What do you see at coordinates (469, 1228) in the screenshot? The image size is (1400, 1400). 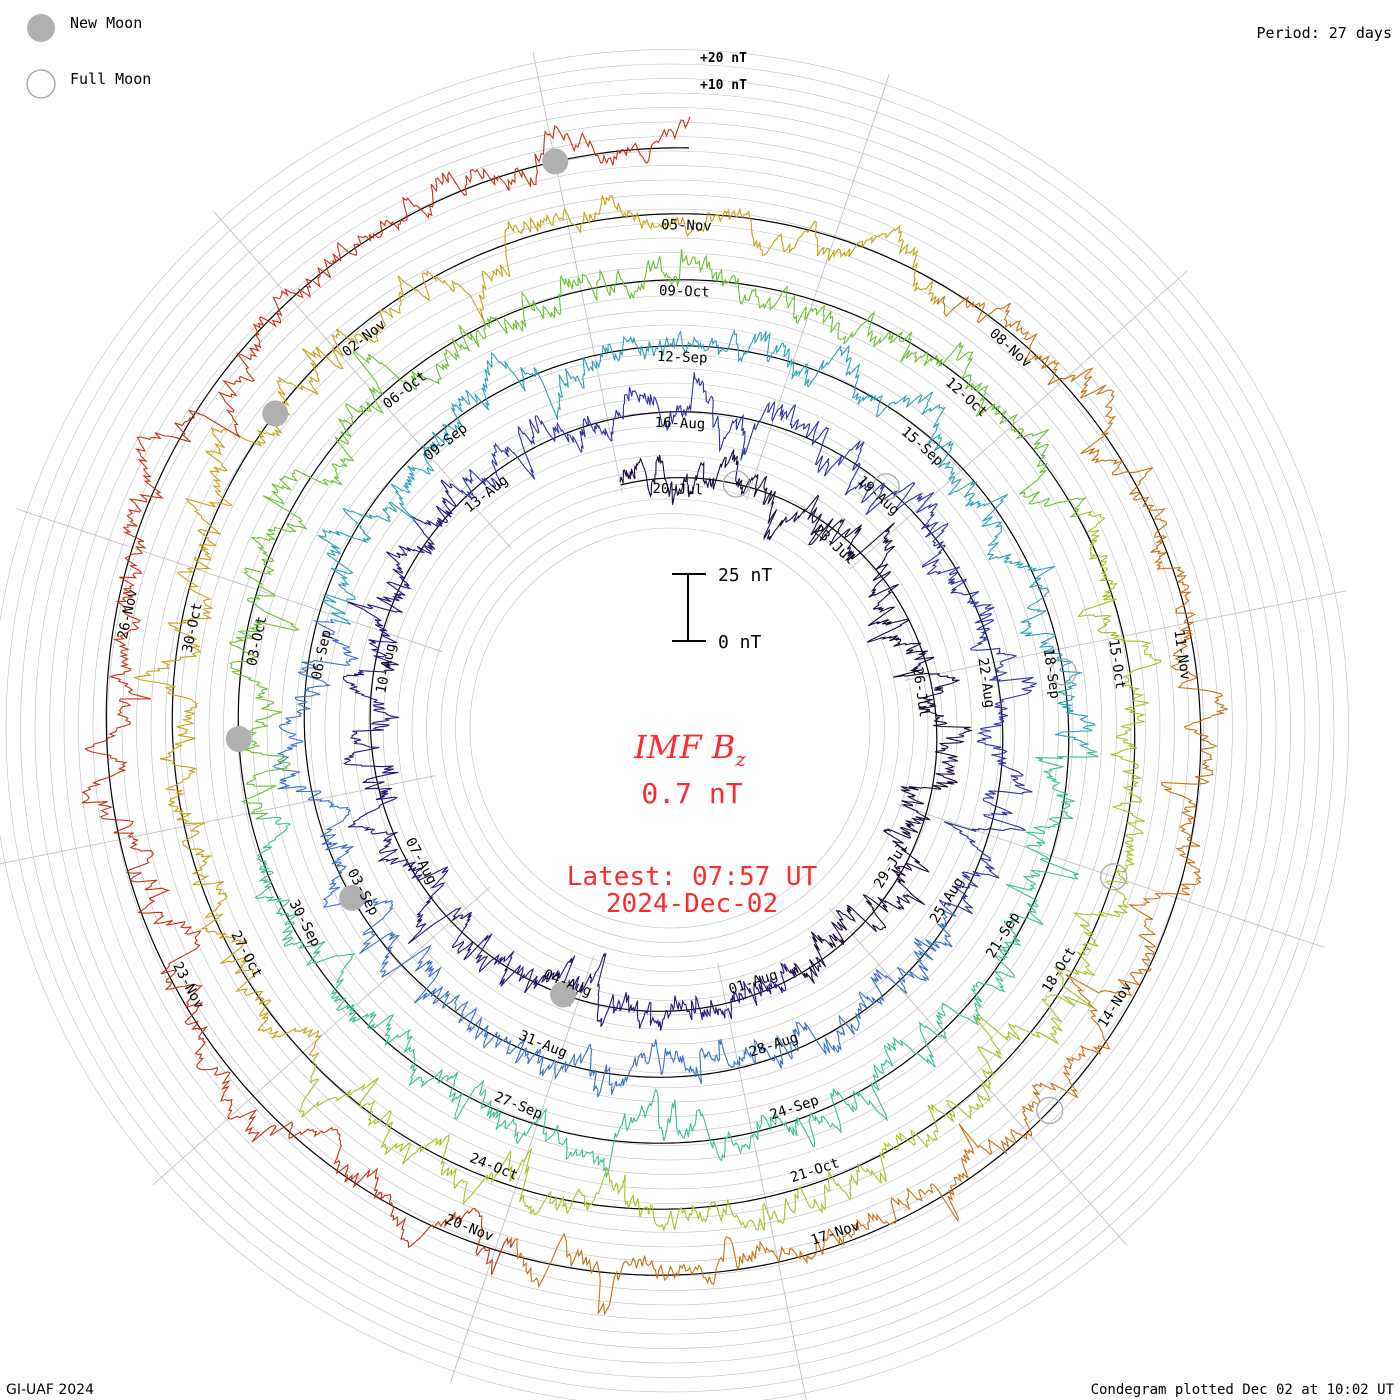 I see `date-label: 20-Nov` at bounding box center [469, 1228].